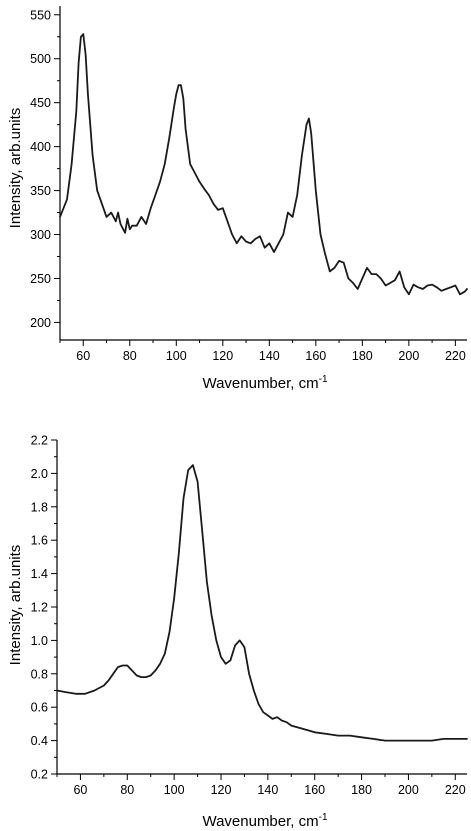  Describe the element at coordinates (39, 541) in the screenshot. I see `y-tick-label: 1.6` at that location.